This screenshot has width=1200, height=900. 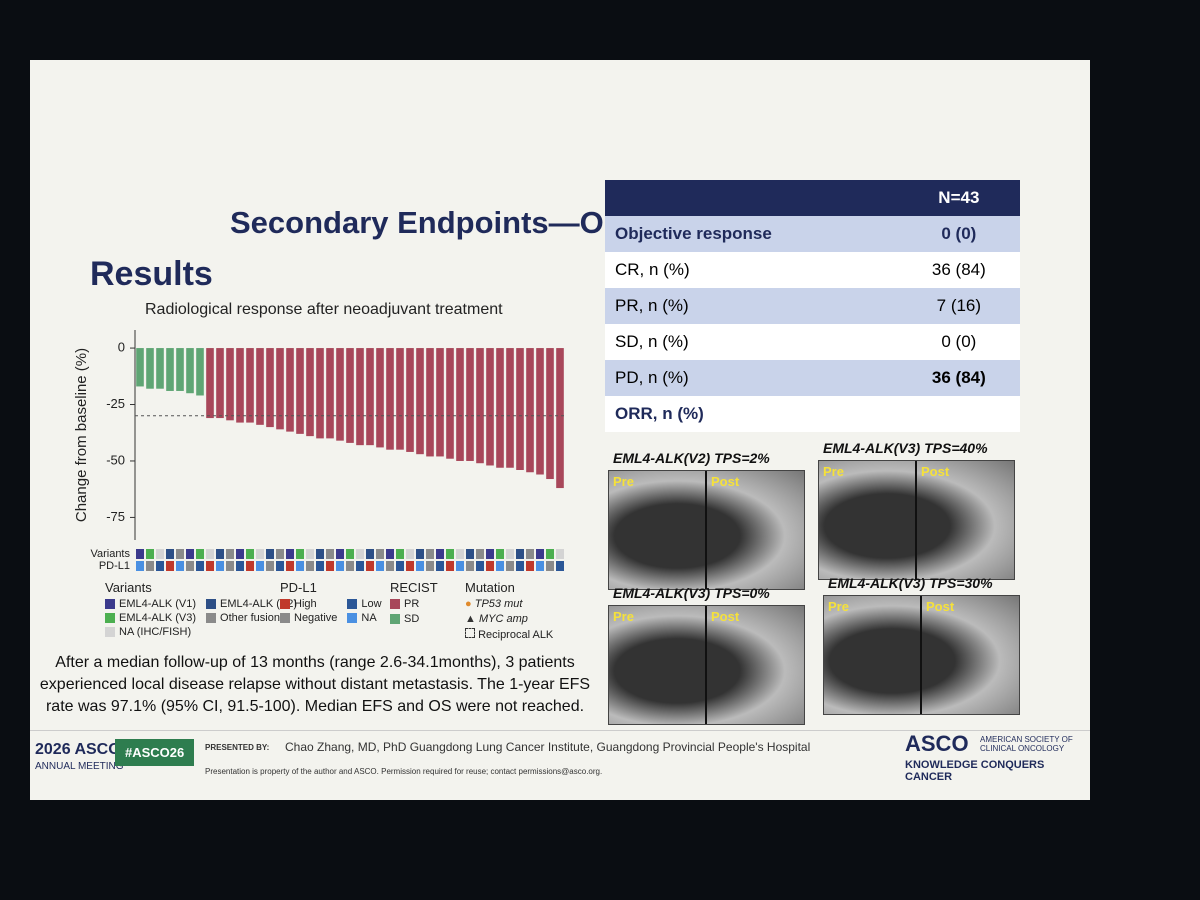 I want to click on legend-label: PR, so click(x=412, y=604).